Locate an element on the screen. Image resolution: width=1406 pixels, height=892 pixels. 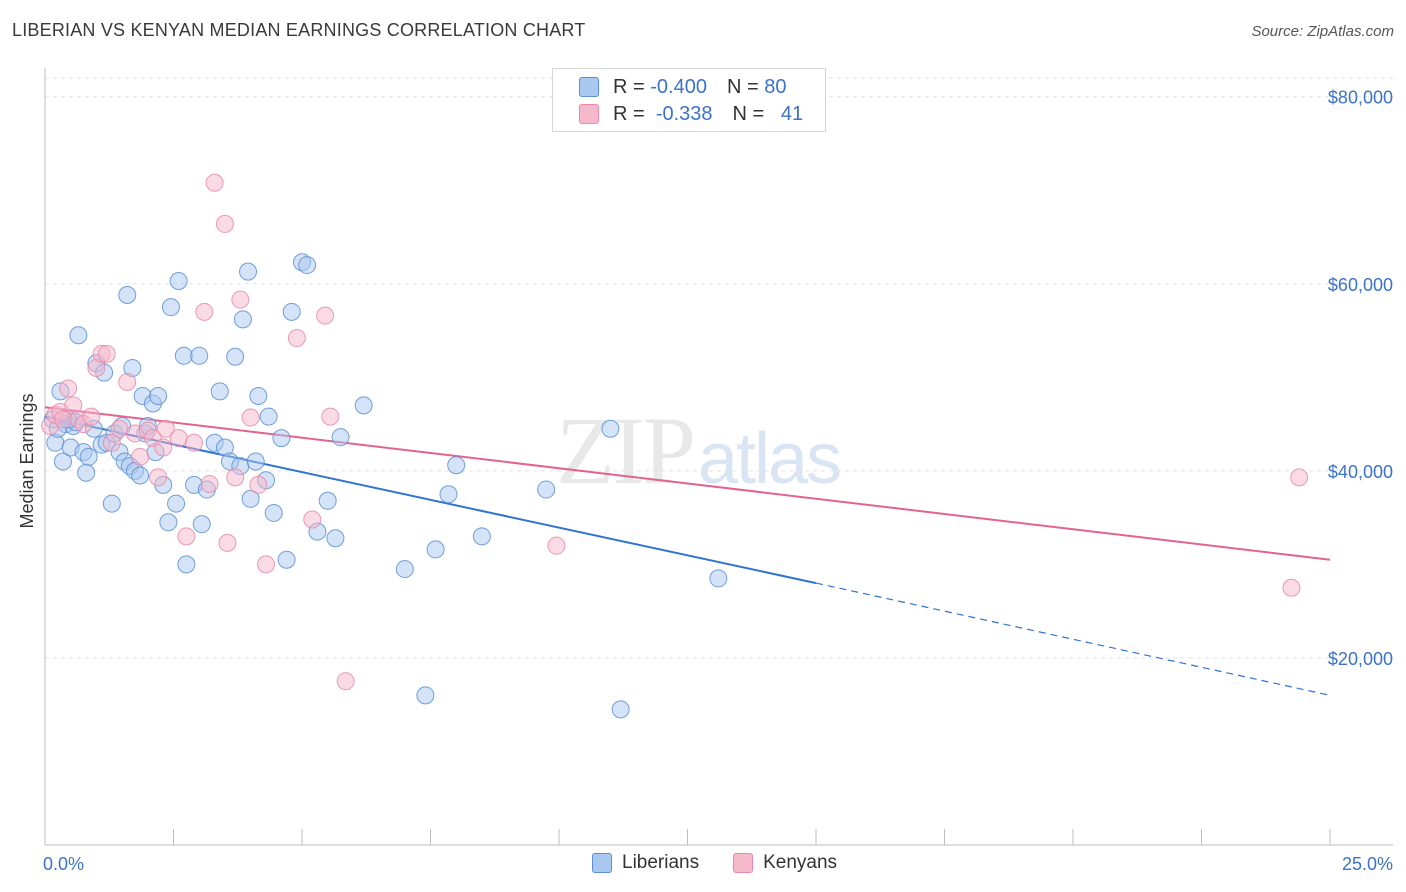
series-legend: Liberians Kenyans is located at coordinates (731, 863).